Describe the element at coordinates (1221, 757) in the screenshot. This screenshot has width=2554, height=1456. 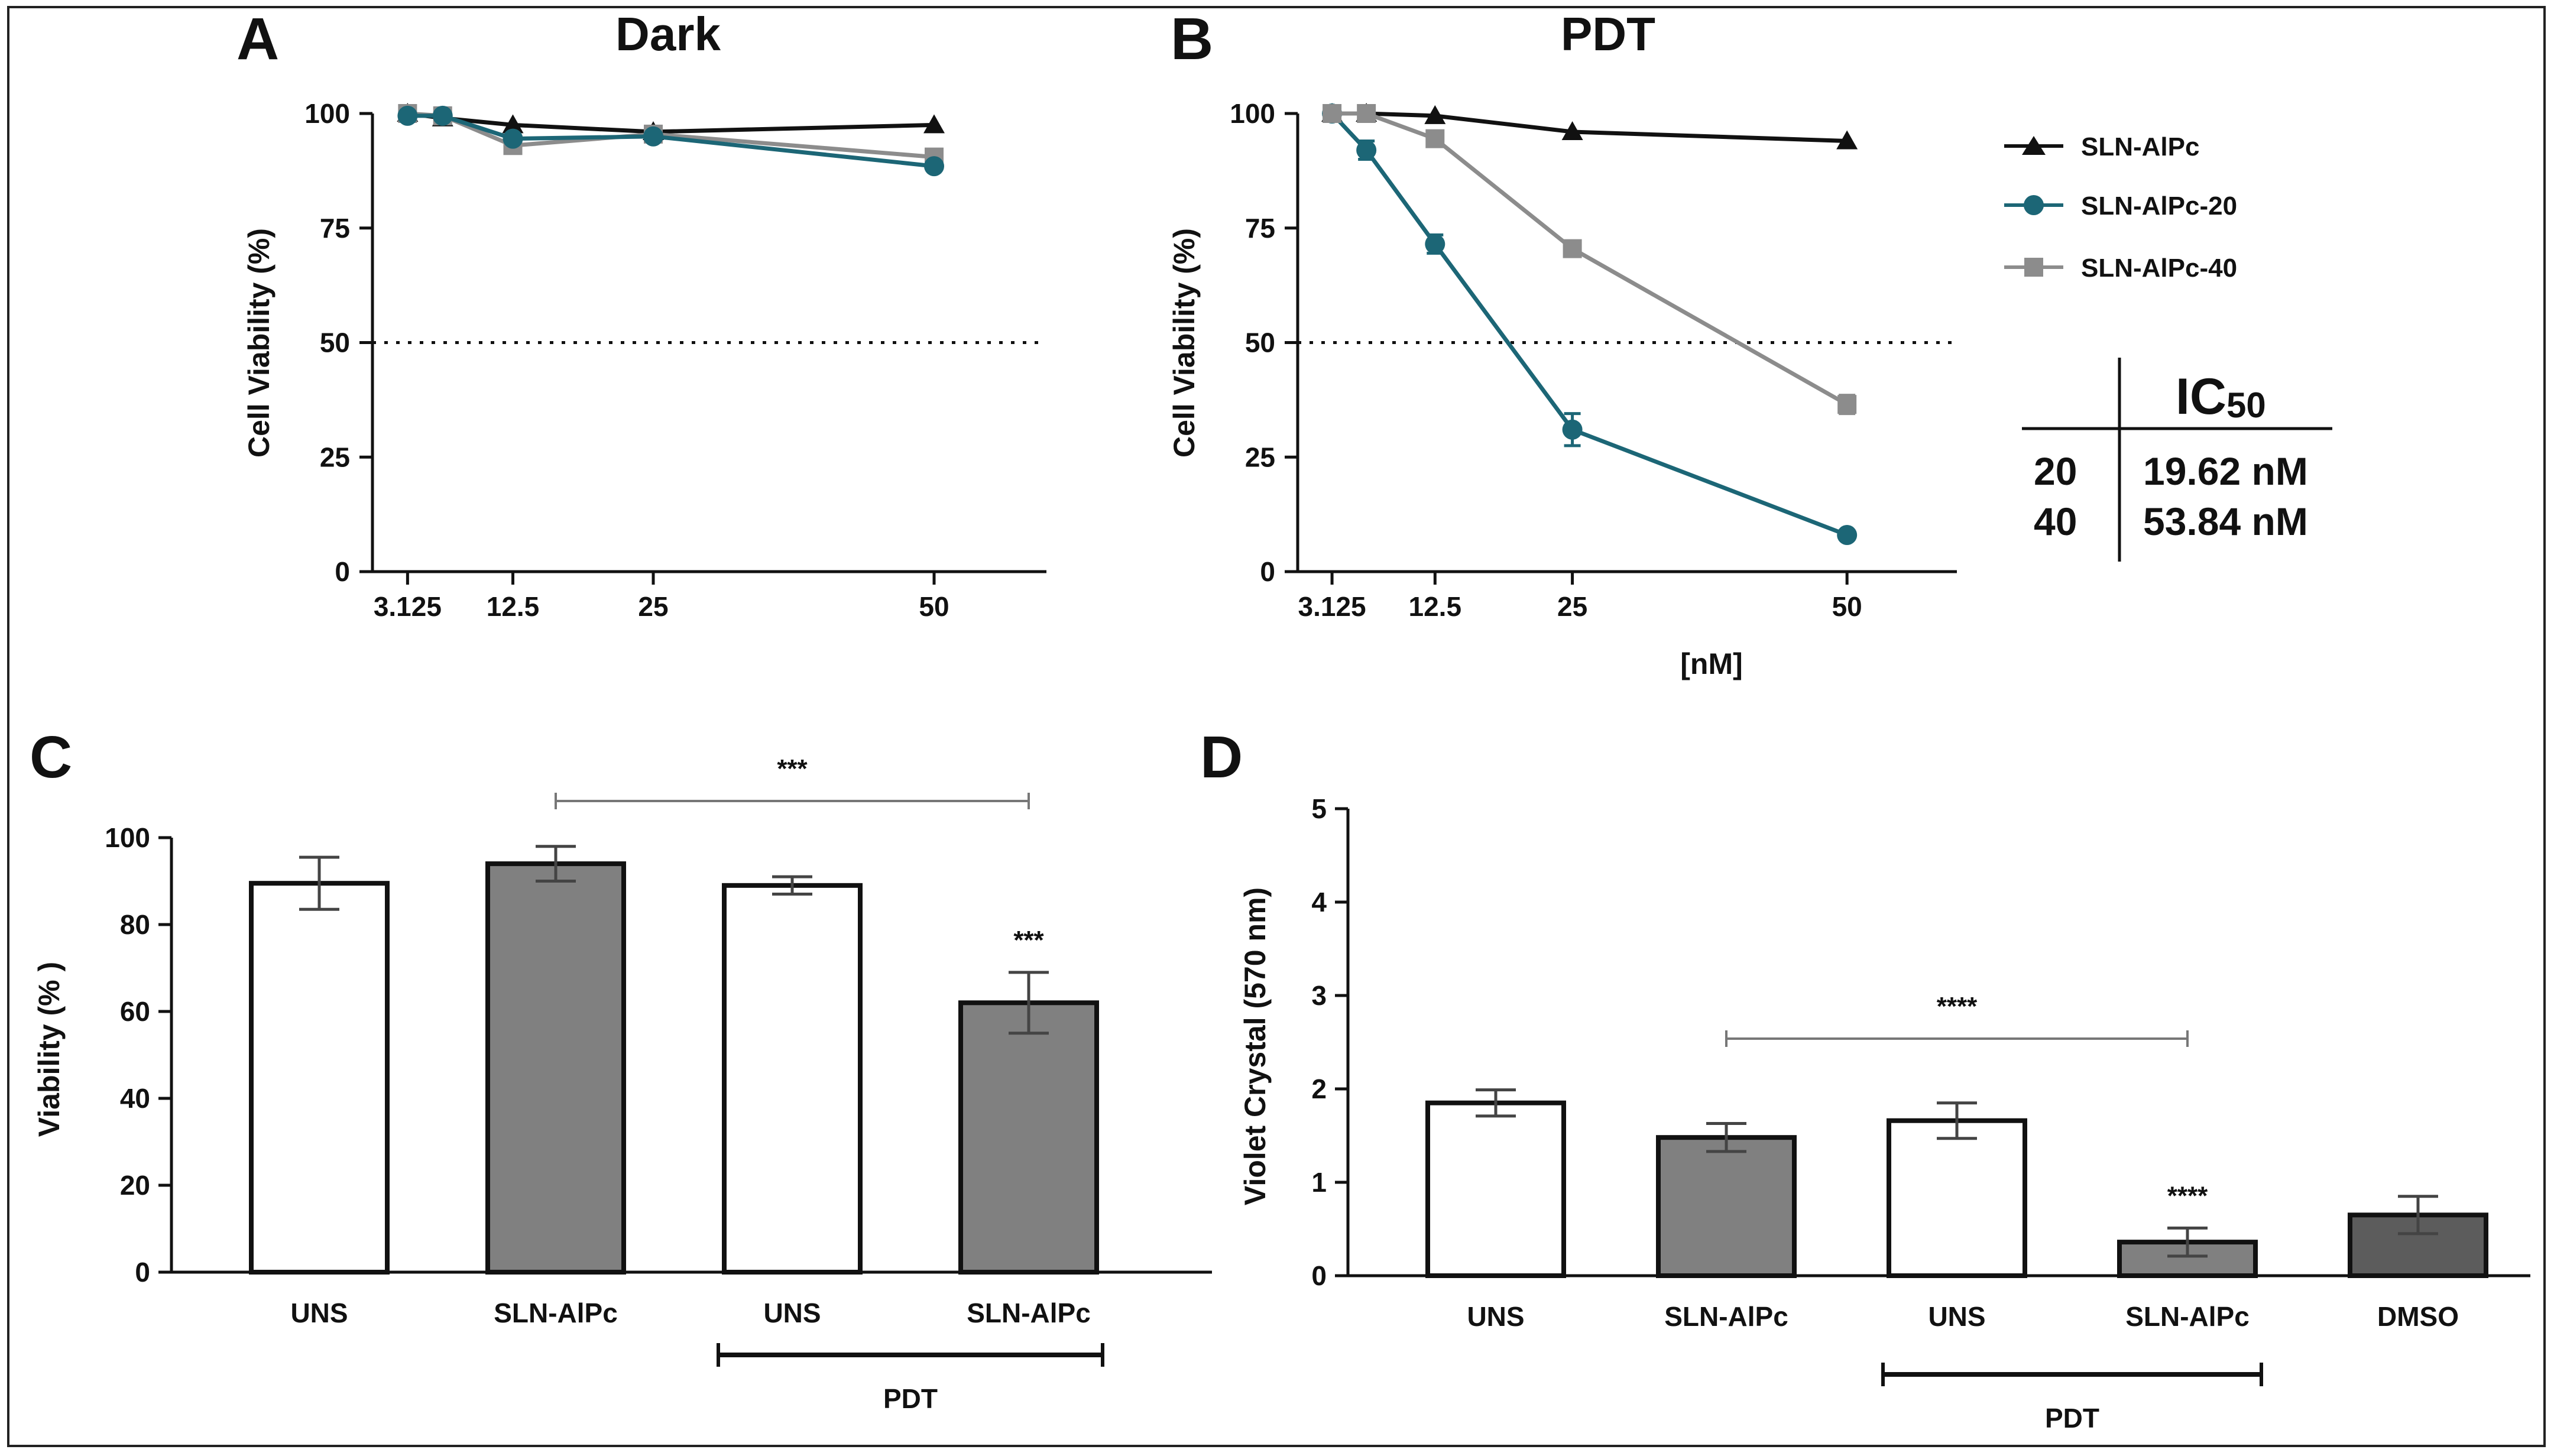
I see `panel-letter: D` at that location.